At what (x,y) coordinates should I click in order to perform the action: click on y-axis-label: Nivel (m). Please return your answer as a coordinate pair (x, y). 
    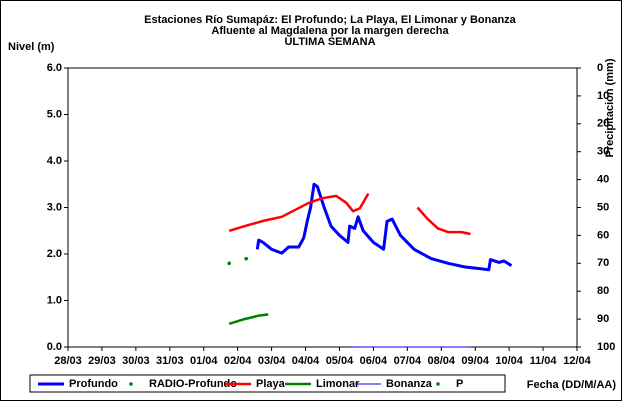
    Looking at the image, I should click on (31, 47).